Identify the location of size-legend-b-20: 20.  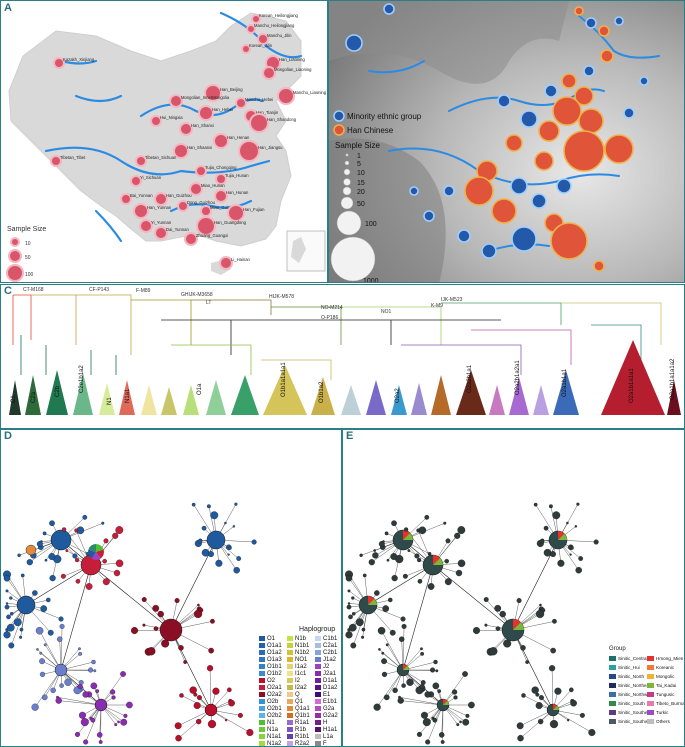
(361, 192).